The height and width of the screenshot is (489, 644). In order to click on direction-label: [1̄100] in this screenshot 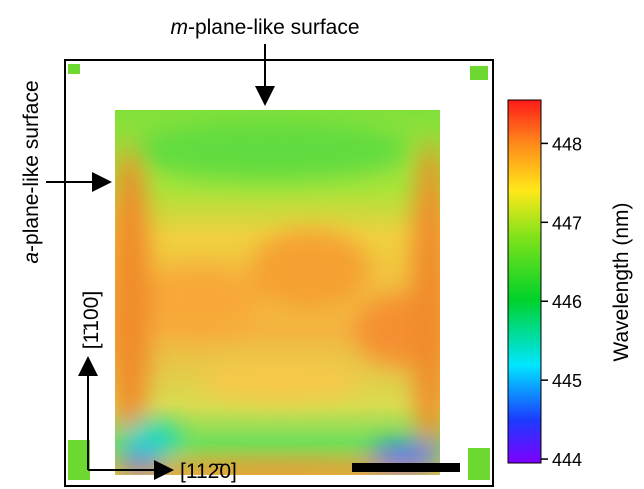, I will do `click(91, 320)`.